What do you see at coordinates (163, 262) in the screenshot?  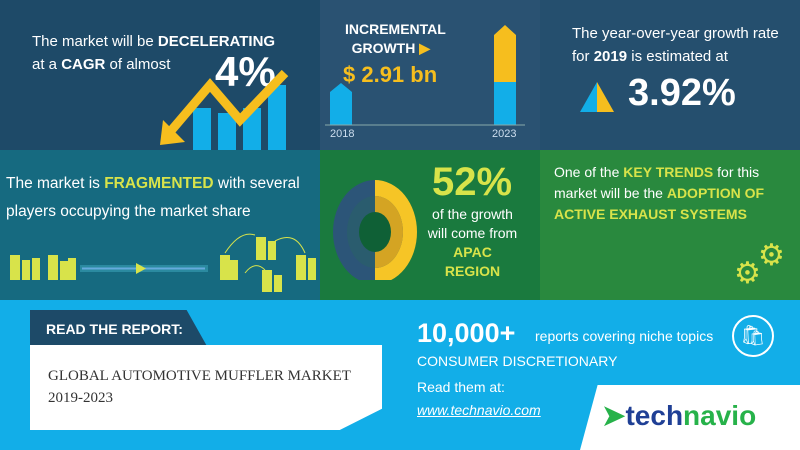 I see `buildings-illustration` at bounding box center [163, 262].